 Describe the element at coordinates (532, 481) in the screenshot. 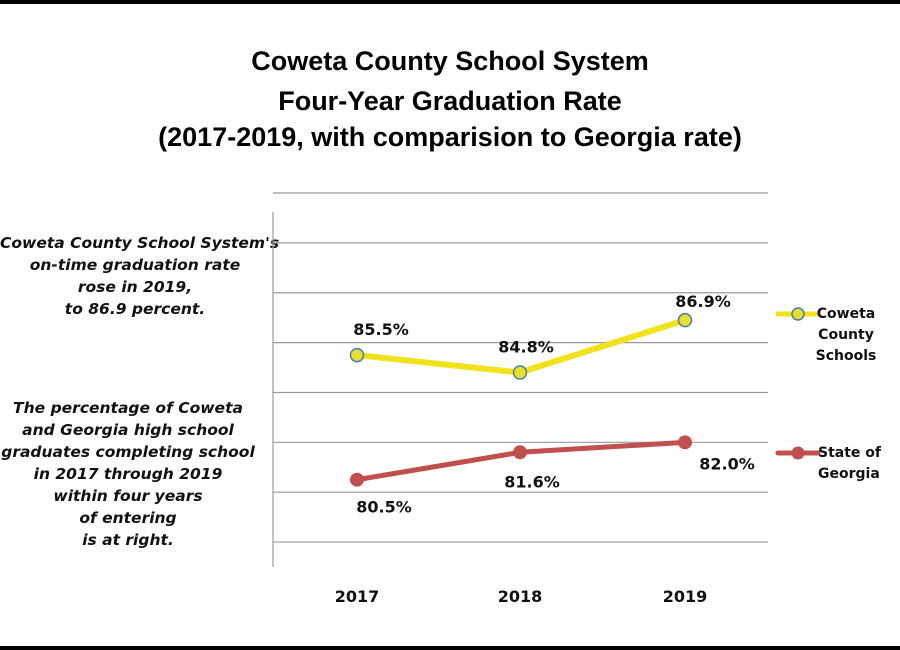

I see `data-label: 81.6%` at that location.